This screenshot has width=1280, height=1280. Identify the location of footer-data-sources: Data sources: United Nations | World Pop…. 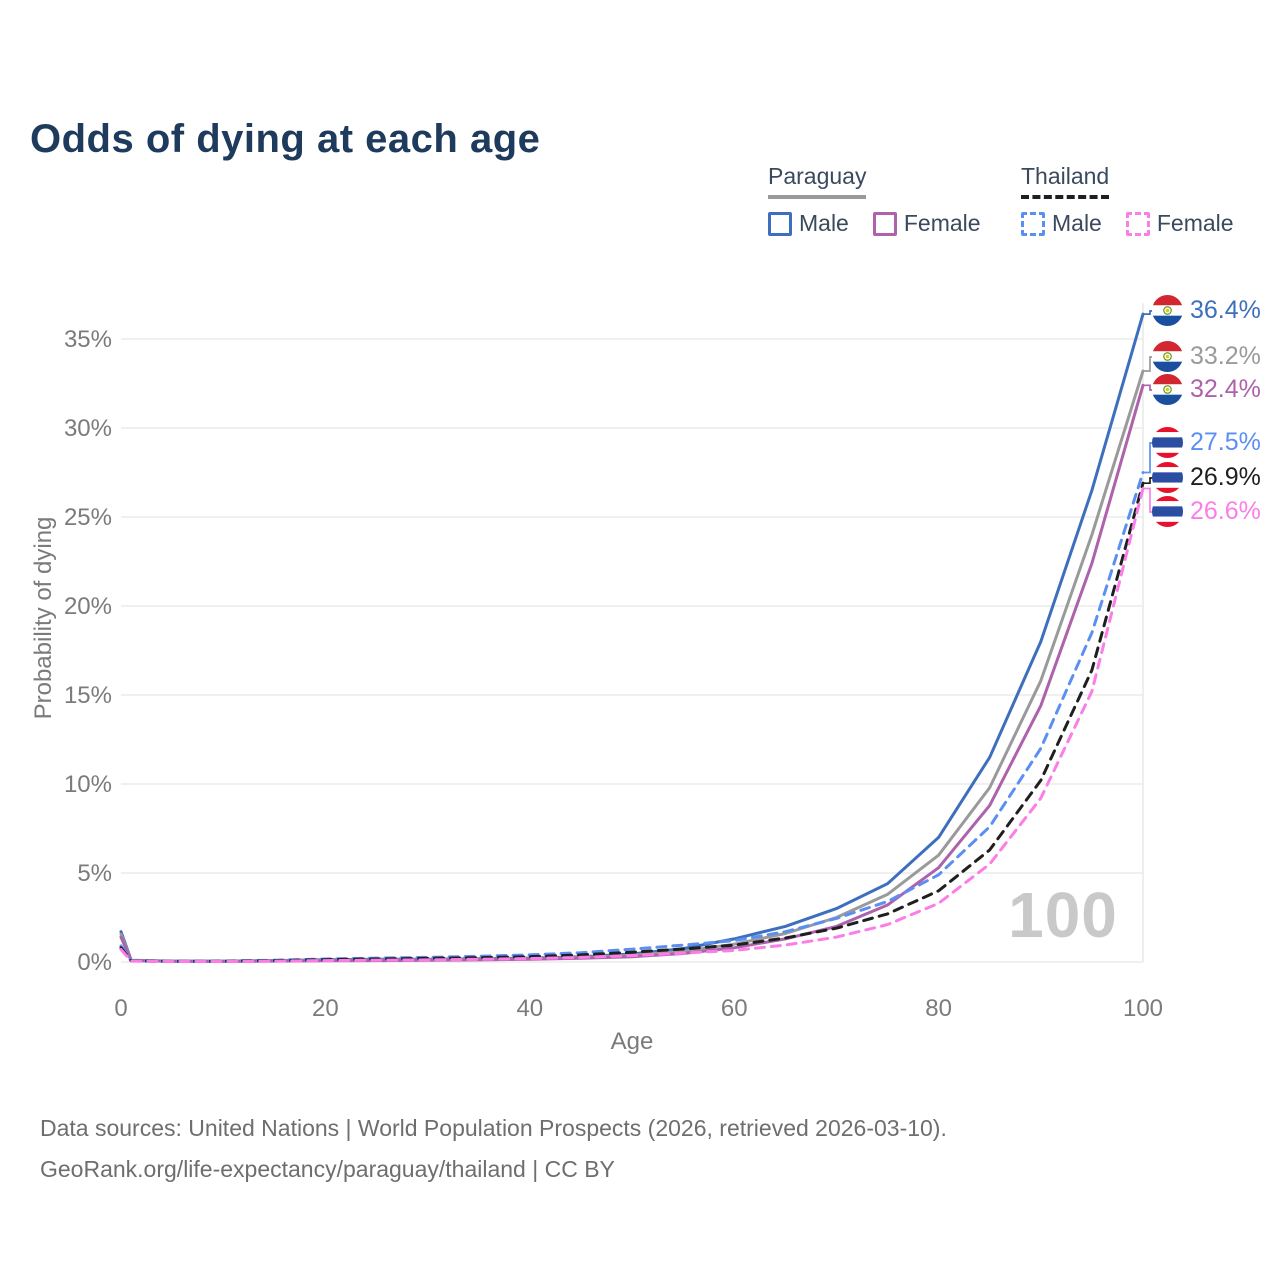
(493, 1128).